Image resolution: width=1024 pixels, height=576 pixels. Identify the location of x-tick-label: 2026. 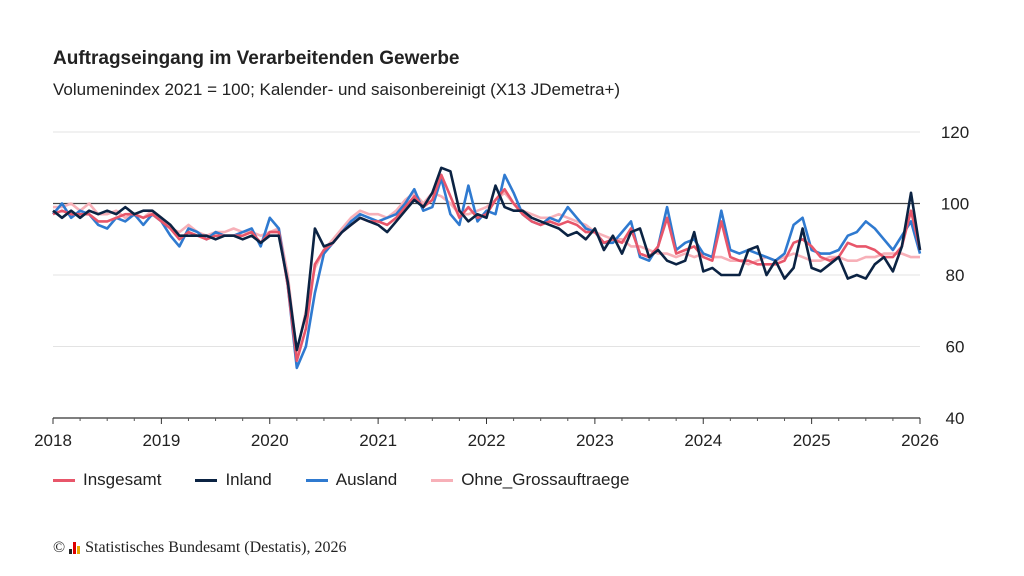
(920, 440).